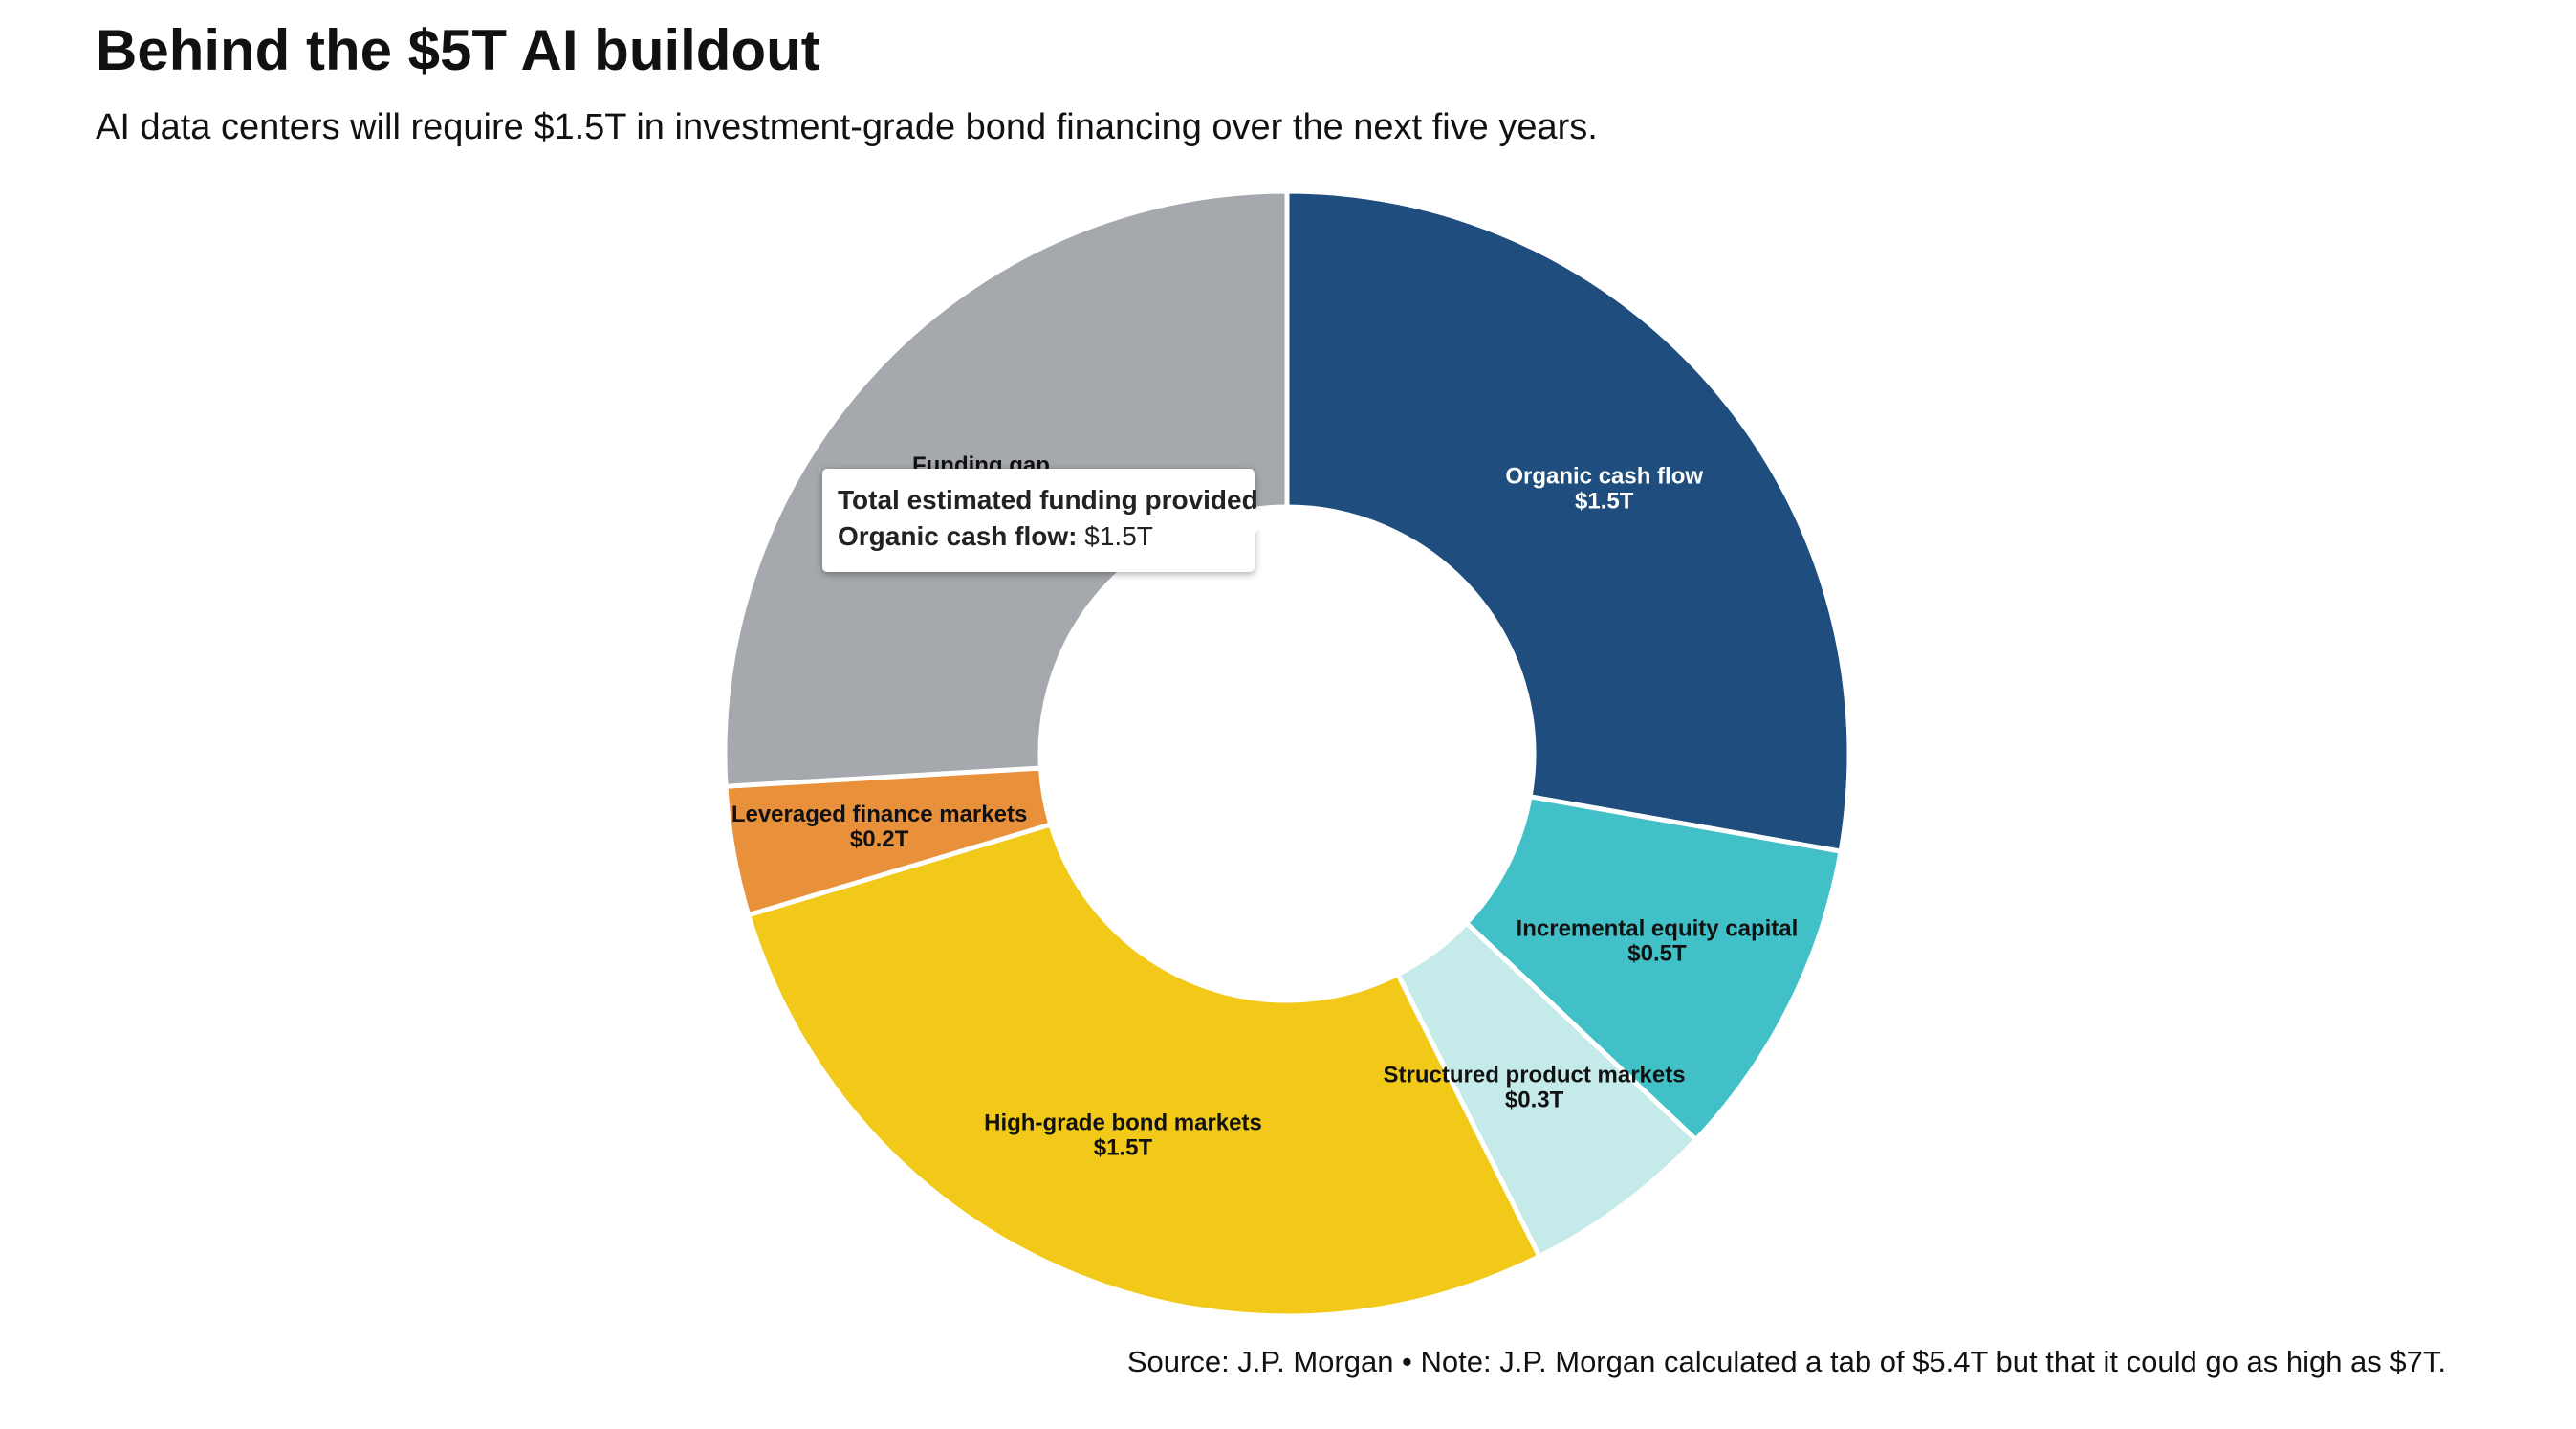 This screenshot has height=1429, width=2576. What do you see at coordinates (1144, 1070) in the screenshot?
I see `slice-high-grade-bond-markets` at bounding box center [1144, 1070].